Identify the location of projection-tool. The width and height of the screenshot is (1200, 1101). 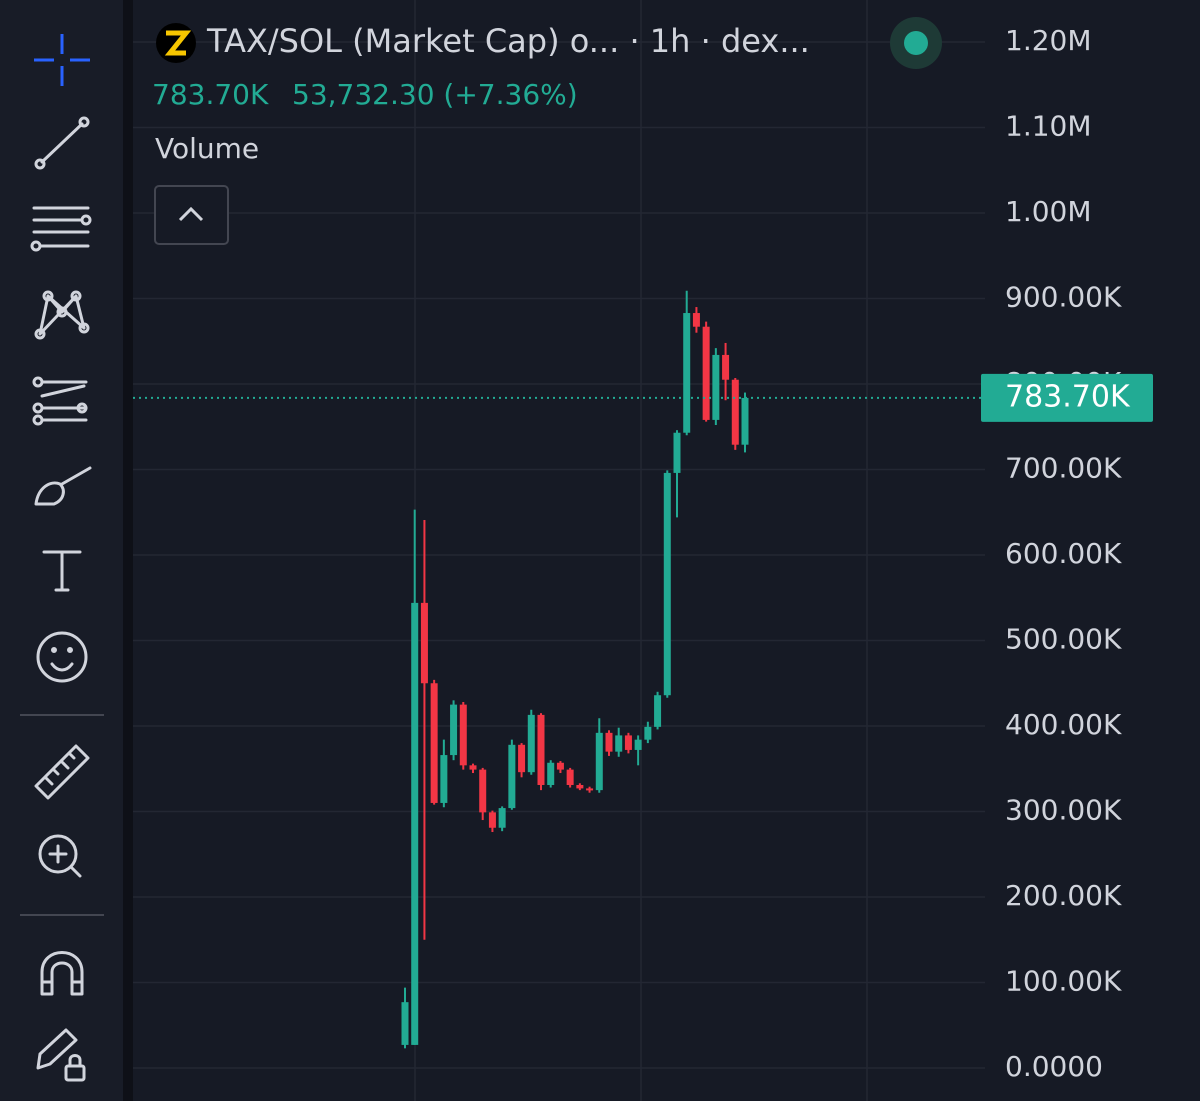
(60, 401).